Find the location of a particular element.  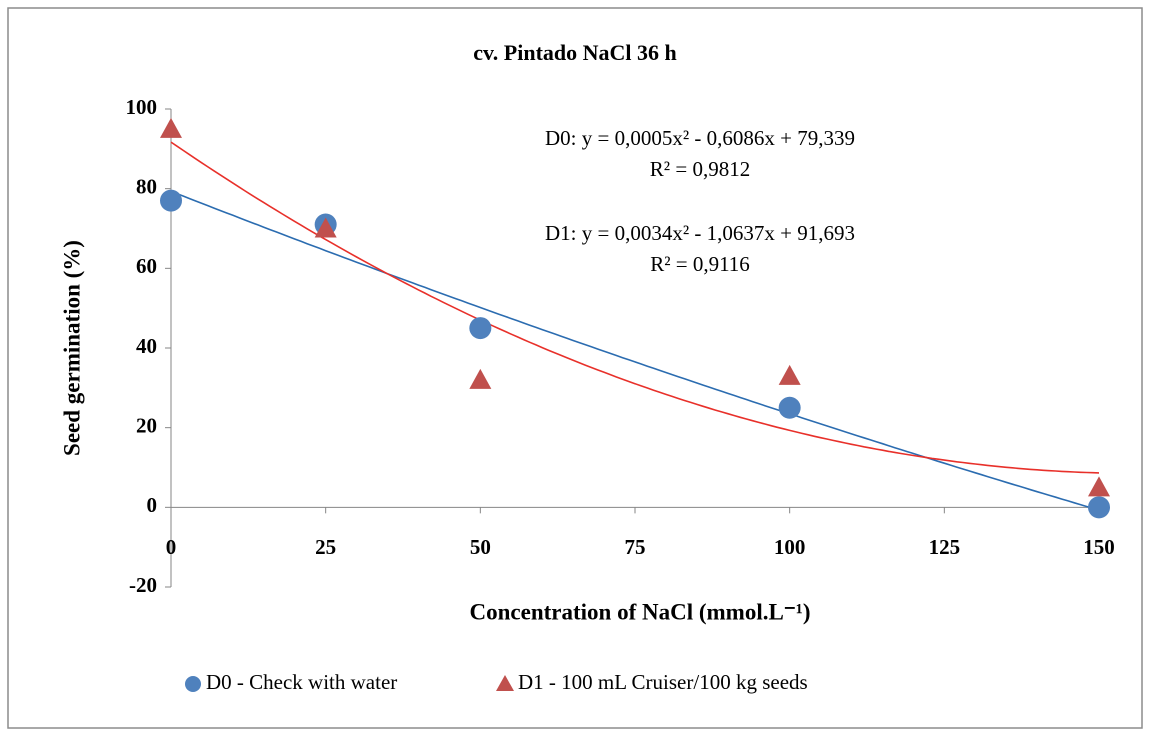

y-tick-label: 80 is located at coordinates (146, 186).